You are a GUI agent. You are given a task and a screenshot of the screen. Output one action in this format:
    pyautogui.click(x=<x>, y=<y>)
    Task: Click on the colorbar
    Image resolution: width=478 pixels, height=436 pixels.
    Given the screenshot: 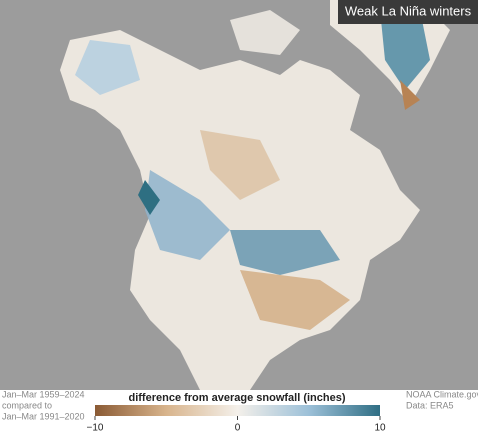 What is the action you would take?
    pyautogui.click(x=237, y=410)
    